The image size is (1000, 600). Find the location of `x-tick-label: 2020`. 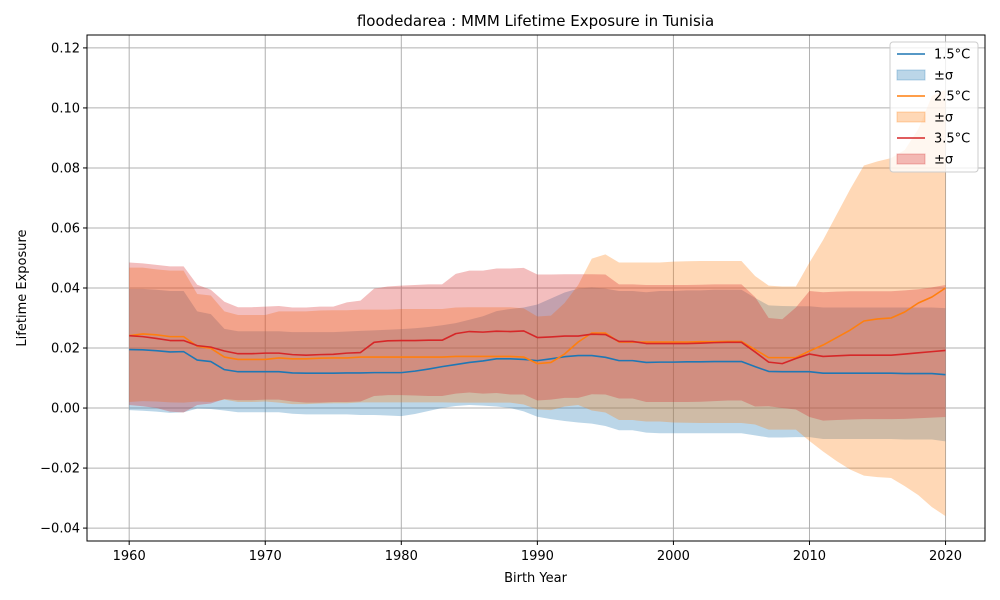

x-tick-label: 2020 is located at coordinates (945, 556).